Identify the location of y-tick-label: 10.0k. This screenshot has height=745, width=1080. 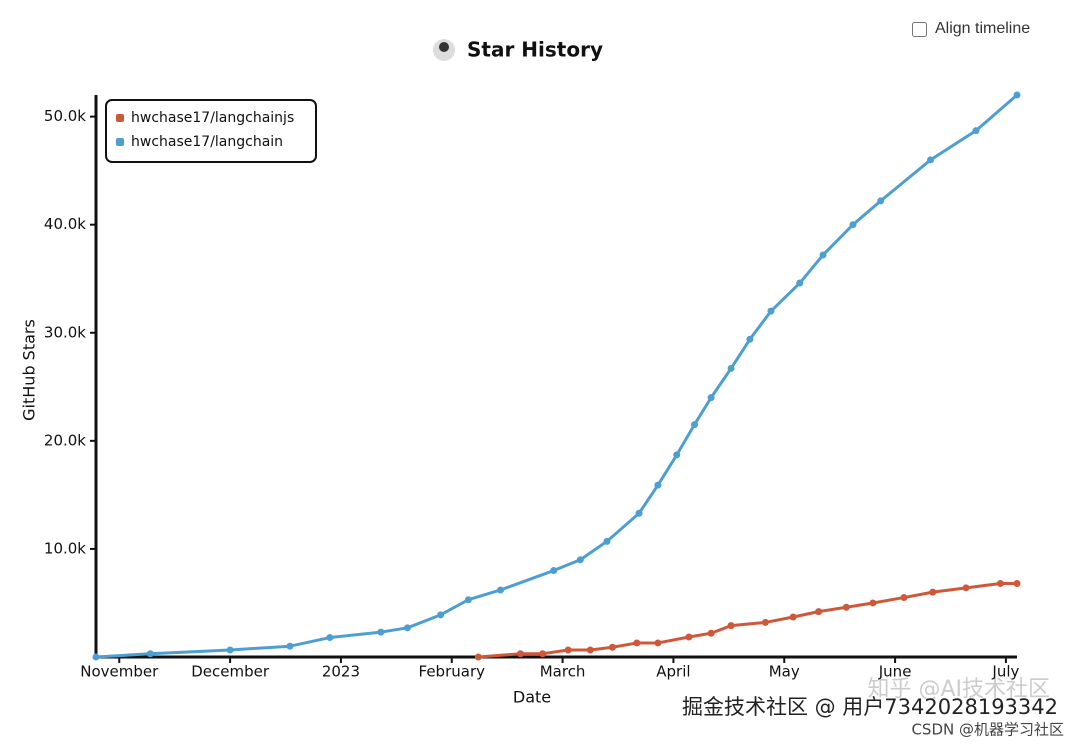
(65, 548).